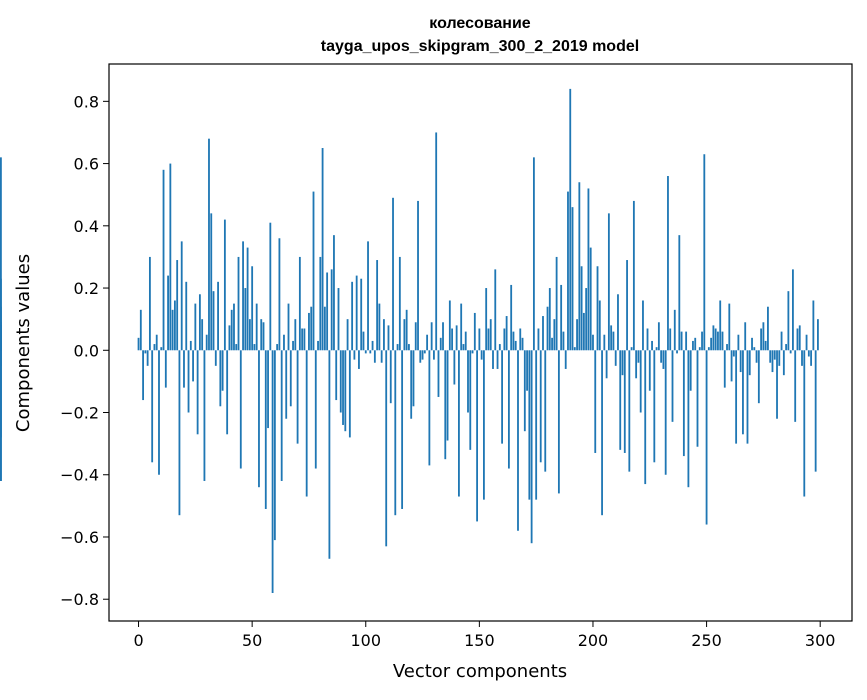 The image size is (867, 700). Describe the element at coordinates (84, 350) in the screenshot. I see `y-axis-ticks: −0.8 −0.6 −0.4 −0.2 0.0 0.2 0.4 0.6 0.8` at that location.